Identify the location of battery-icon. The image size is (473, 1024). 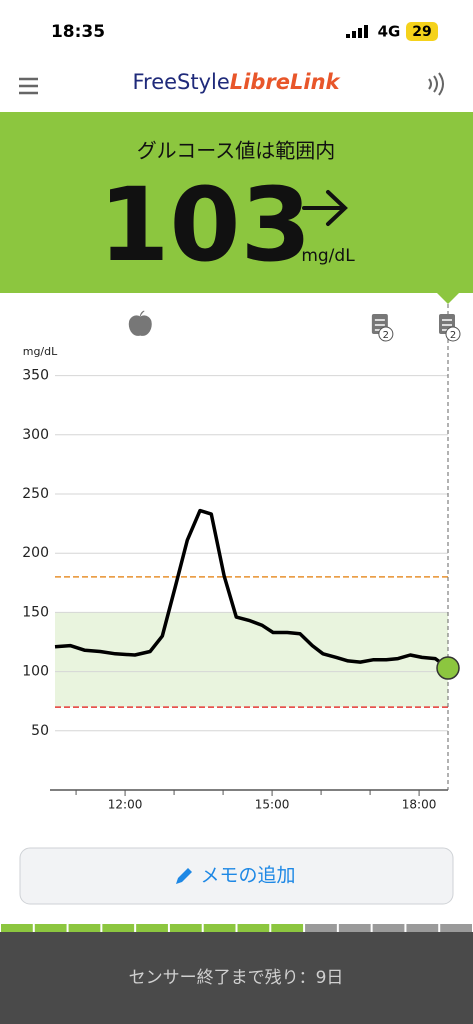
(422, 31).